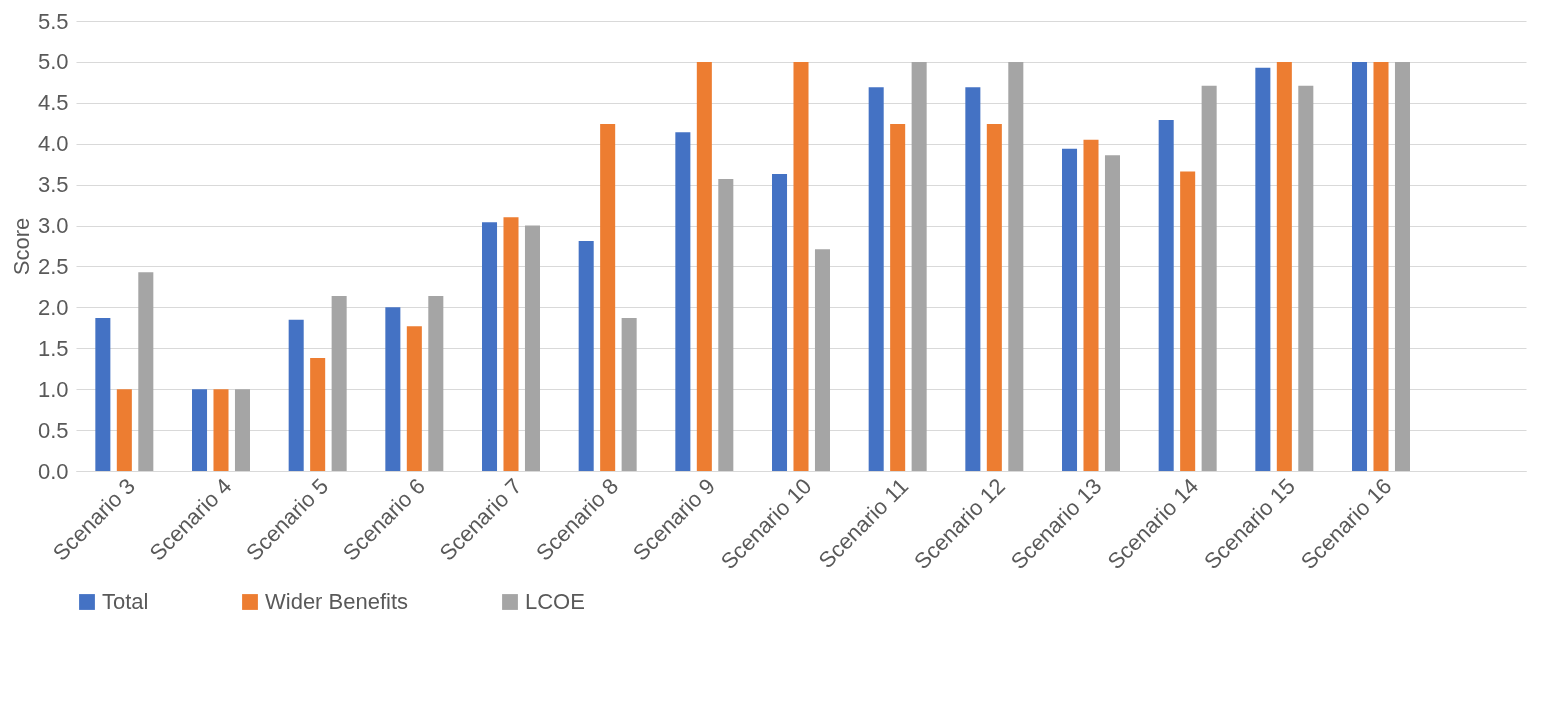 The width and height of the screenshot is (1564, 717). Describe the element at coordinates (53, 471) in the screenshot. I see `y-tick-label: 0.0` at that location.